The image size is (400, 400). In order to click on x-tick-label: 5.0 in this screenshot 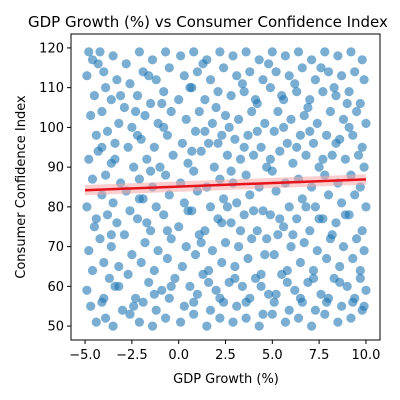, I will do `click(272, 355)`.